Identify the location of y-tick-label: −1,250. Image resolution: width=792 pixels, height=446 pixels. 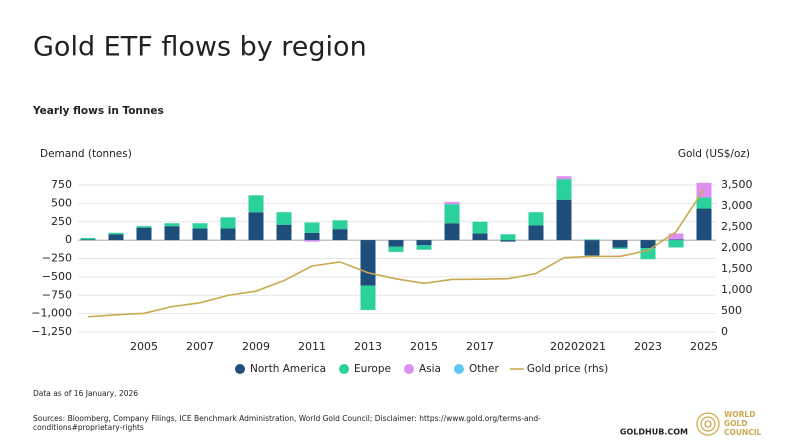
(51, 331).